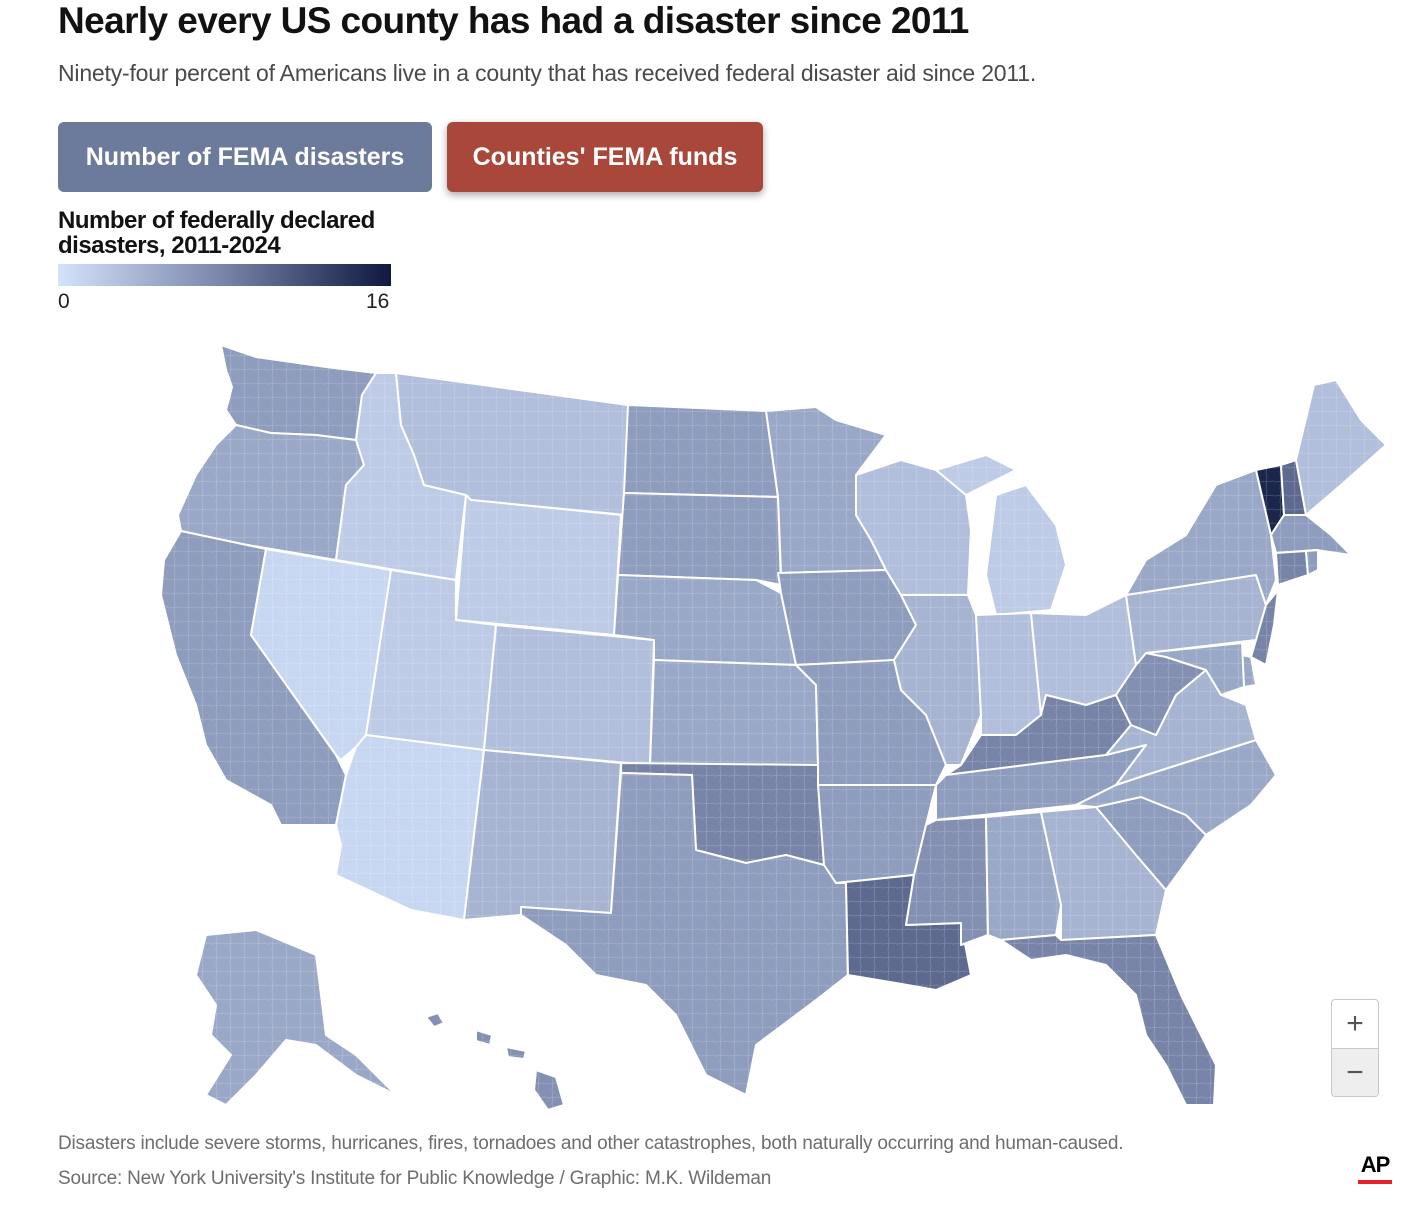 The height and width of the screenshot is (1206, 1406). Describe the element at coordinates (296, 1017) in the screenshot. I see `state-alaska` at that location.